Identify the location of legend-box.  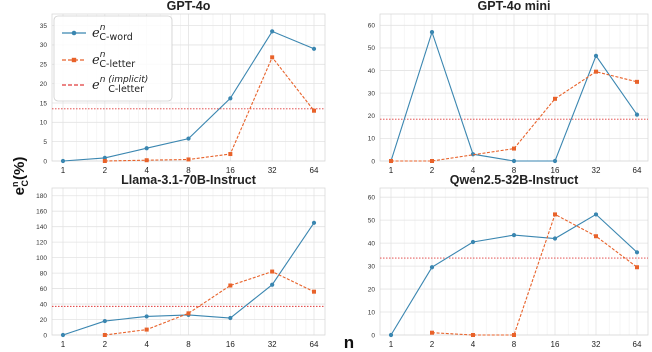
(113, 58).